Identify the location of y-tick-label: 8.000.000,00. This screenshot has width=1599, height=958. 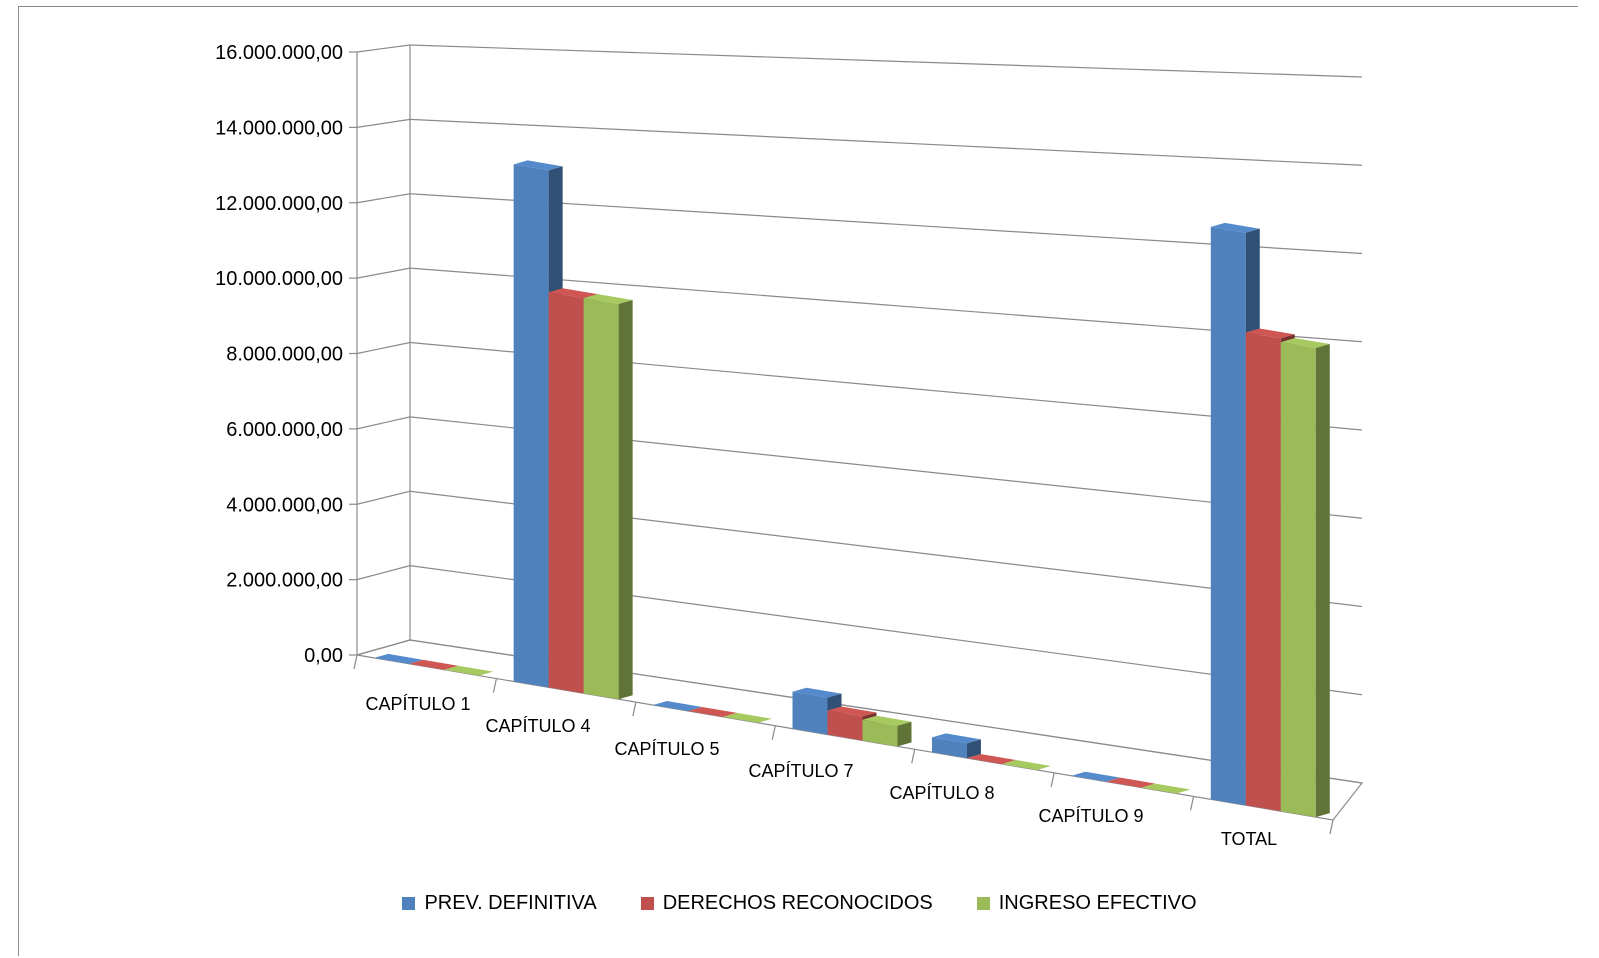
(284, 355).